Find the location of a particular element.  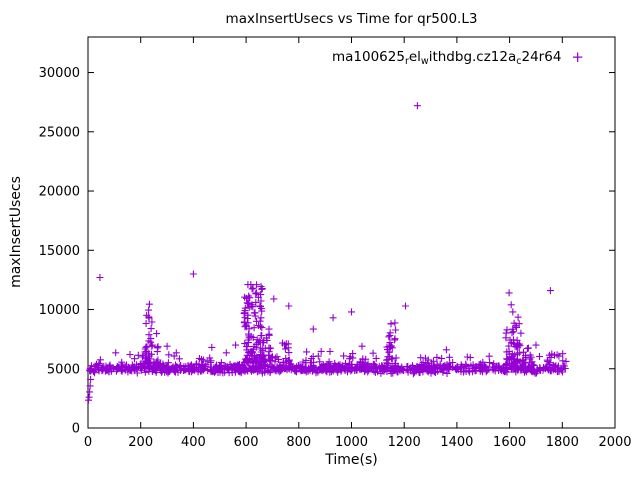

legend: ma100625relwithdbg.cz12ac24r64 + is located at coordinates (457, 57).